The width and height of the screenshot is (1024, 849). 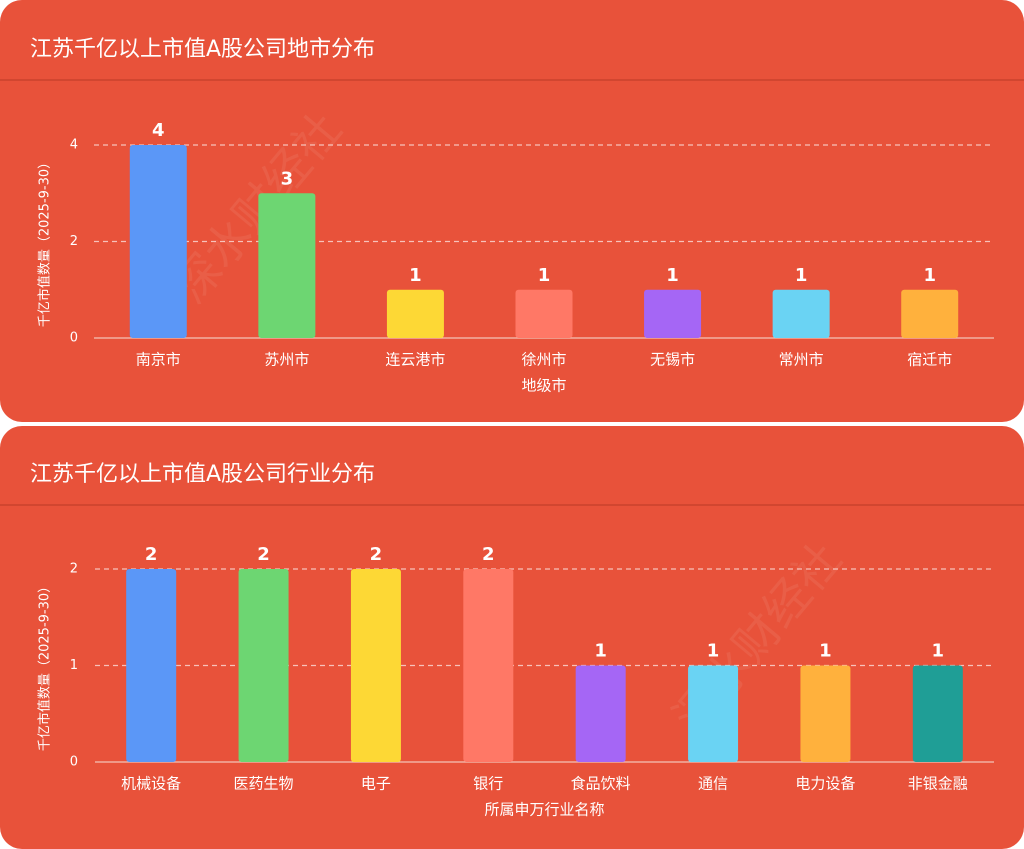 What do you see at coordinates (286, 360) in the screenshot?
I see `x-tick-label: 苏州市` at bounding box center [286, 360].